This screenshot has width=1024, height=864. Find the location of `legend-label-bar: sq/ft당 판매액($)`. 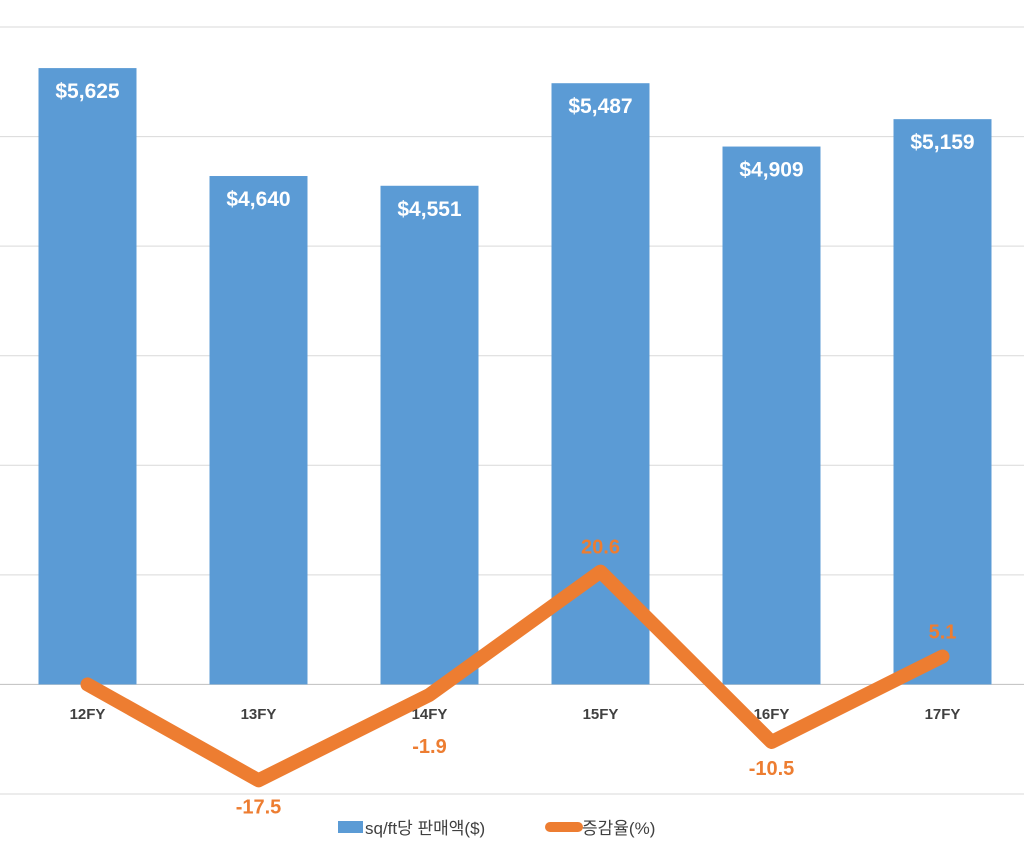

legend-label-bar: sq/ft당 판매액($) is located at coordinates (425, 828).